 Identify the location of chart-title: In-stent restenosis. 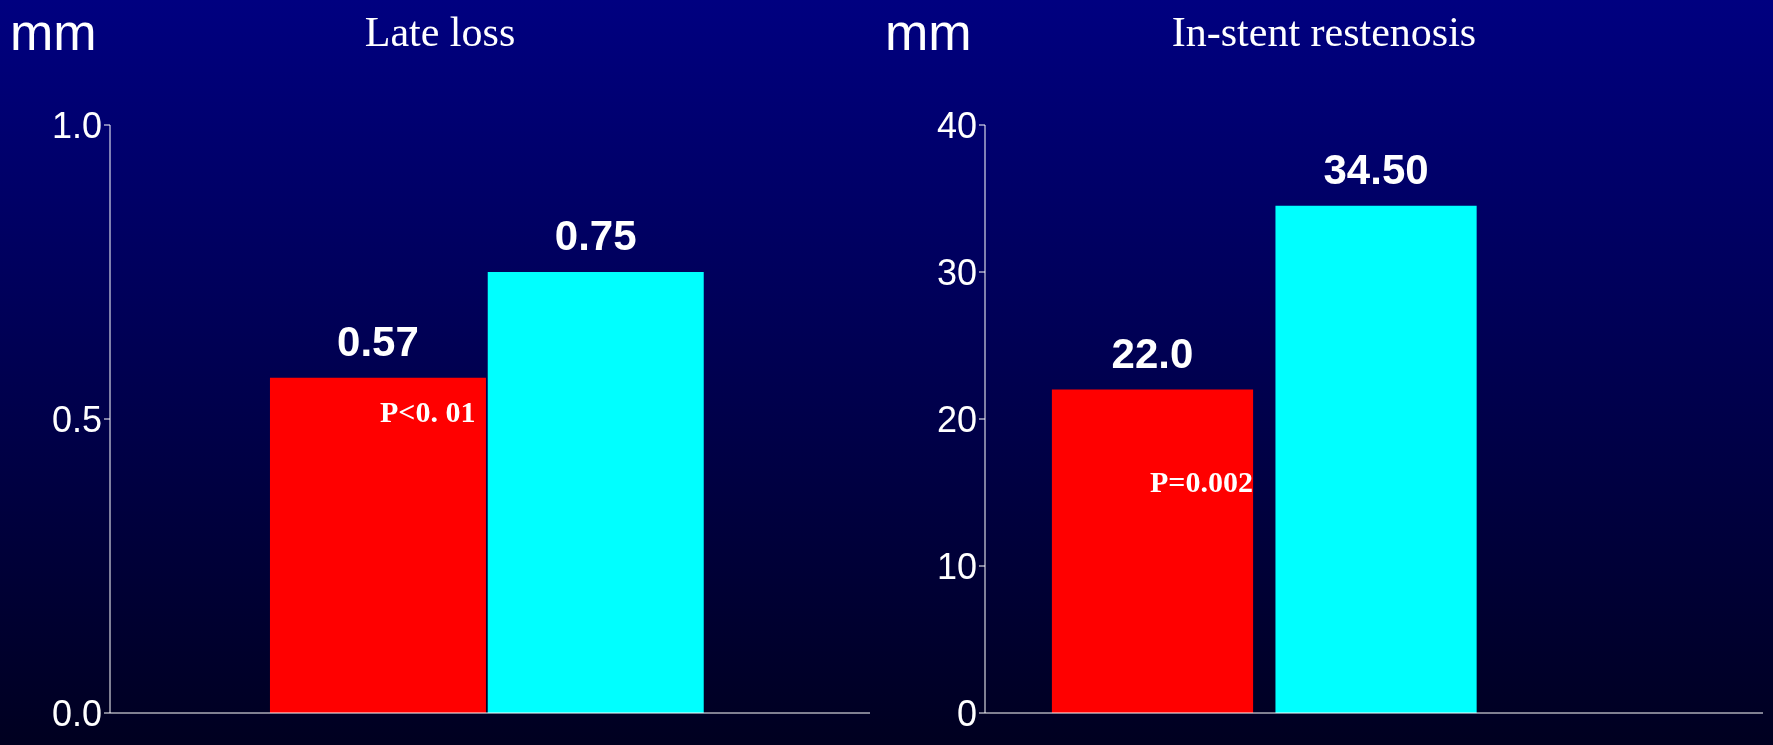
(1324, 32).